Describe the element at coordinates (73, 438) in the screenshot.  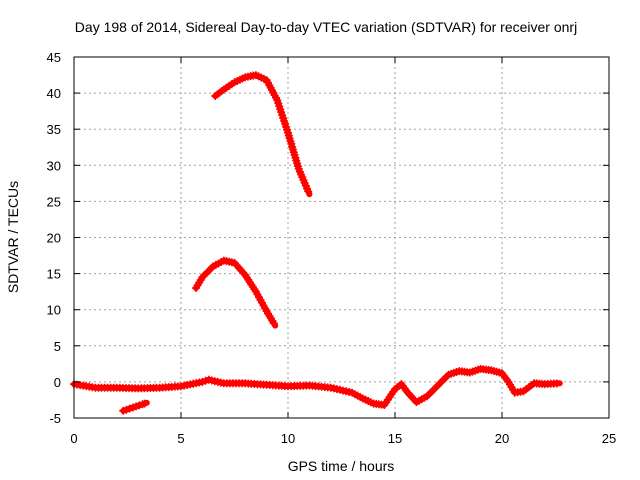
I see `x-tick-label: 0` at that location.